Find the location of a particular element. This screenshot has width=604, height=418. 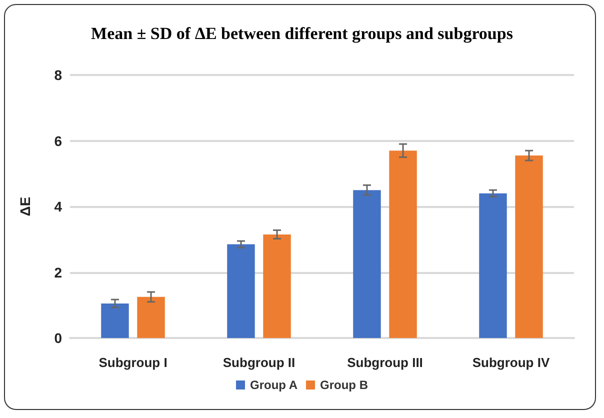

x-tick-label: Subgroup I is located at coordinates (133, 362).